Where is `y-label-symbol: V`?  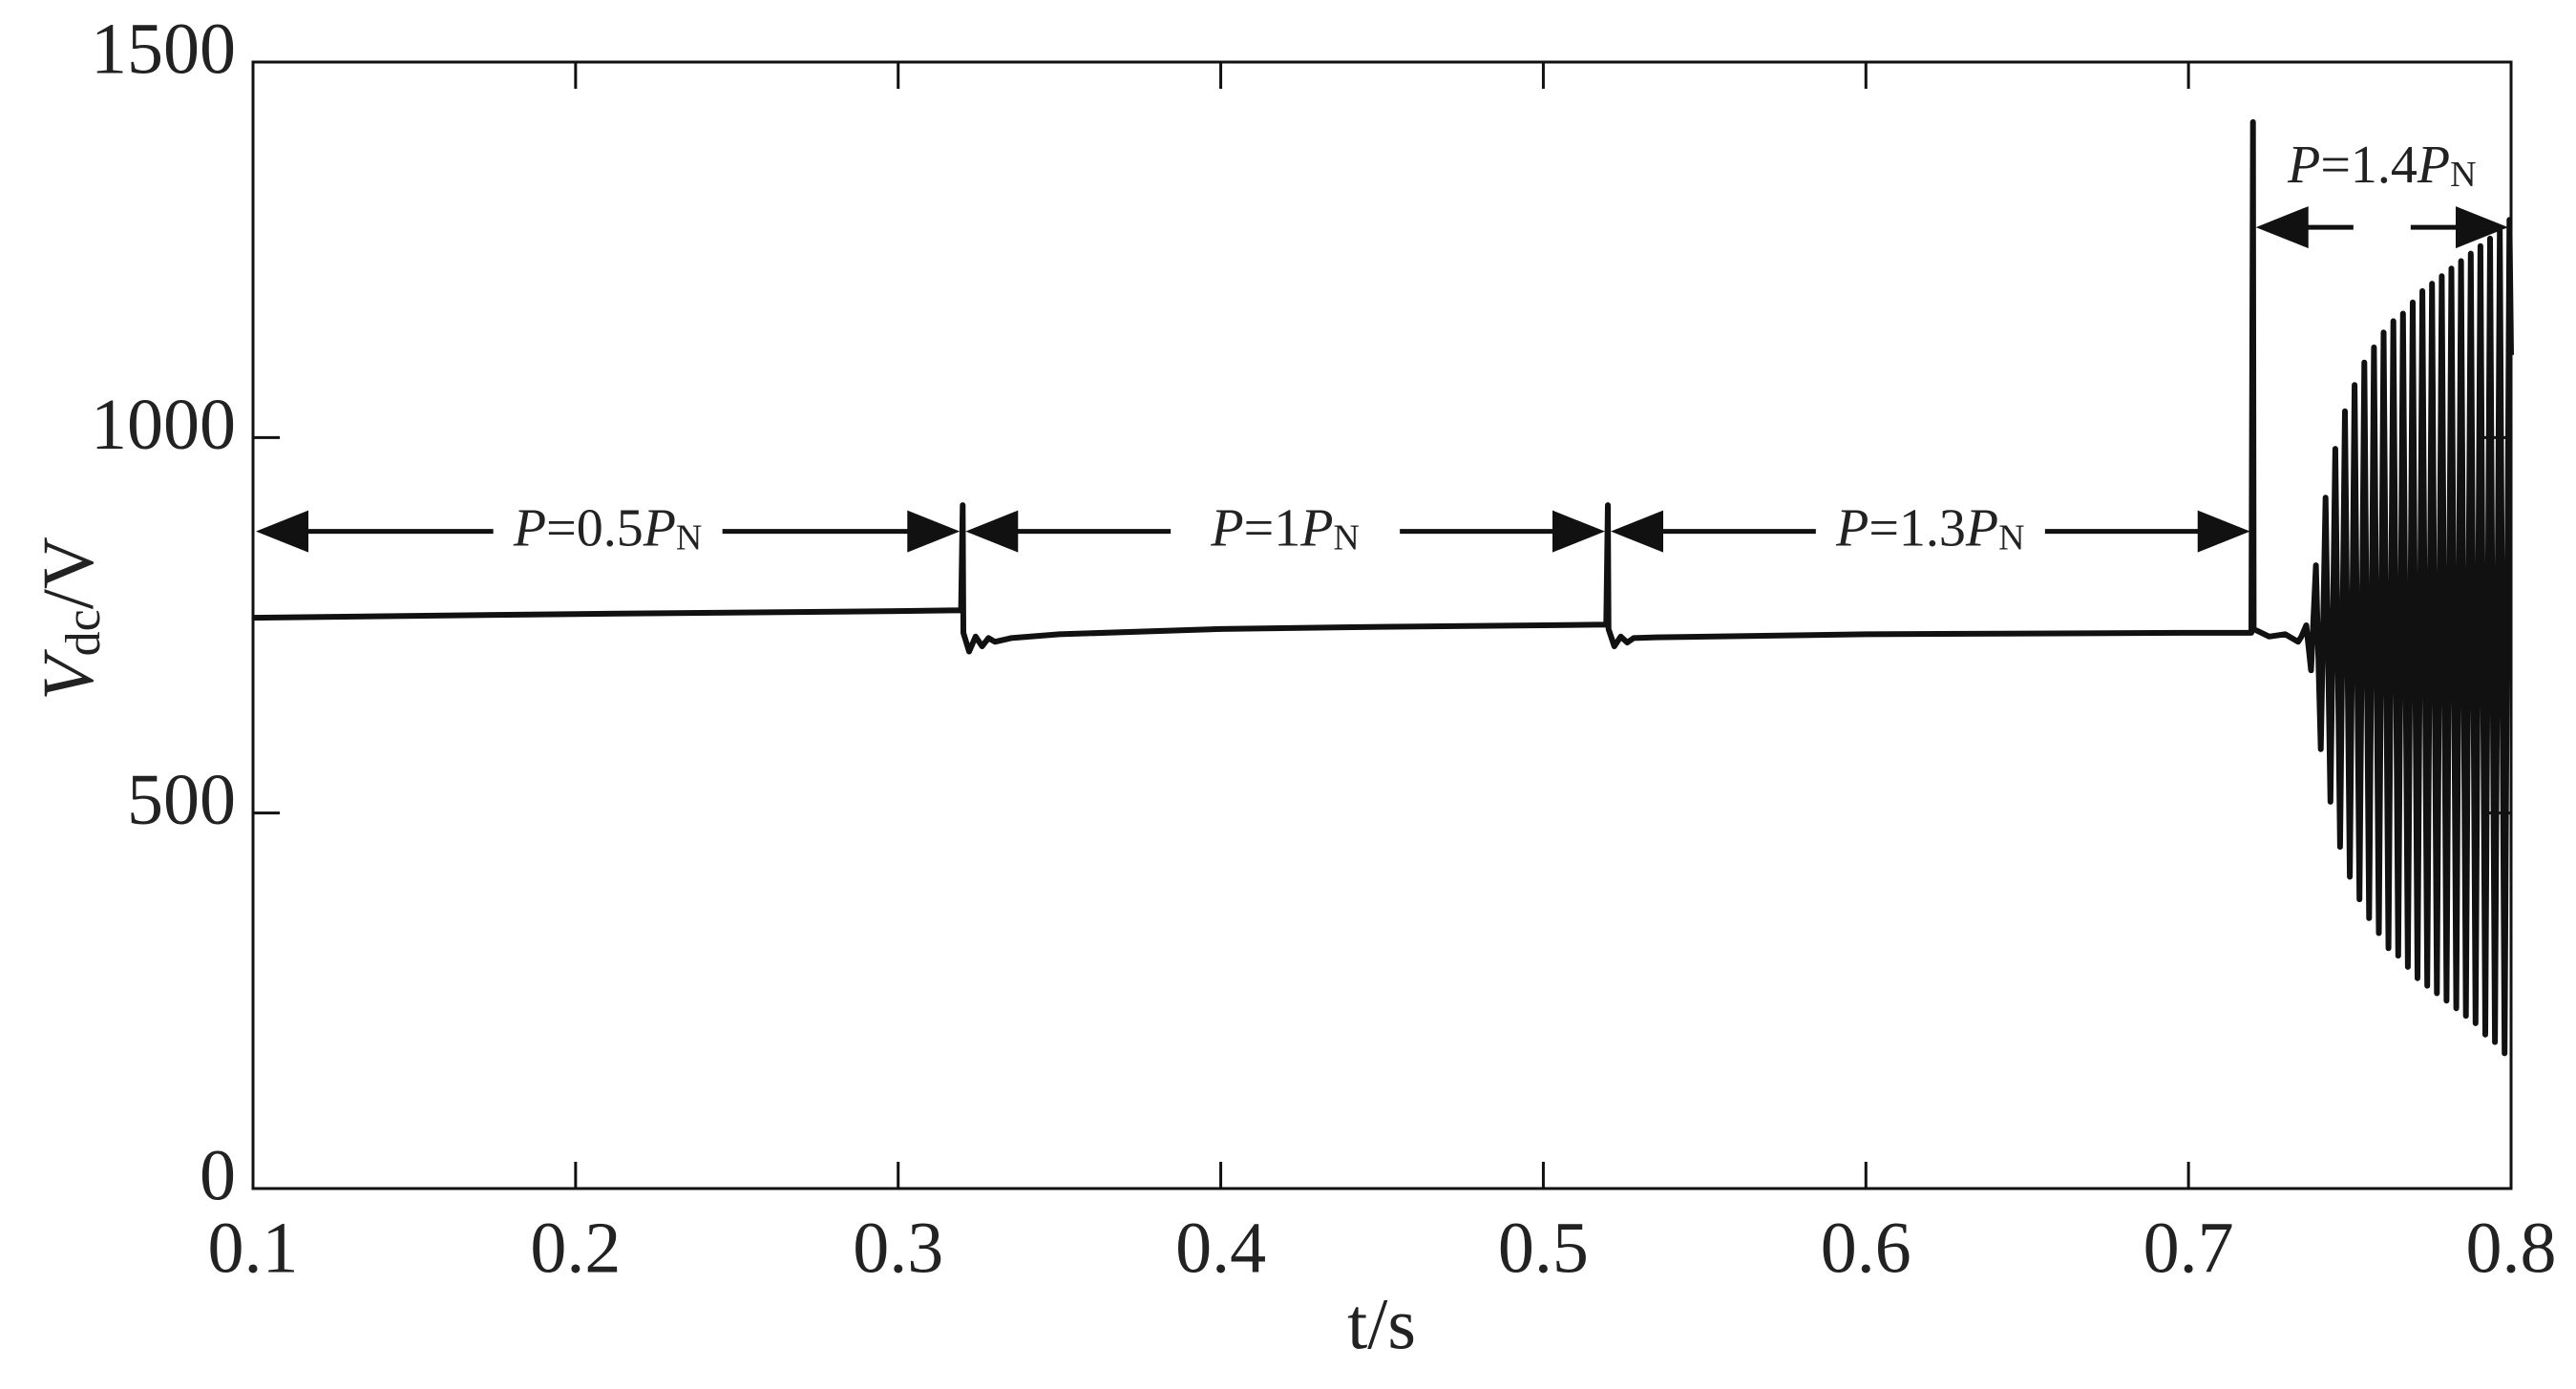
y-label-symbol: V is located at coordinates (69, 675).